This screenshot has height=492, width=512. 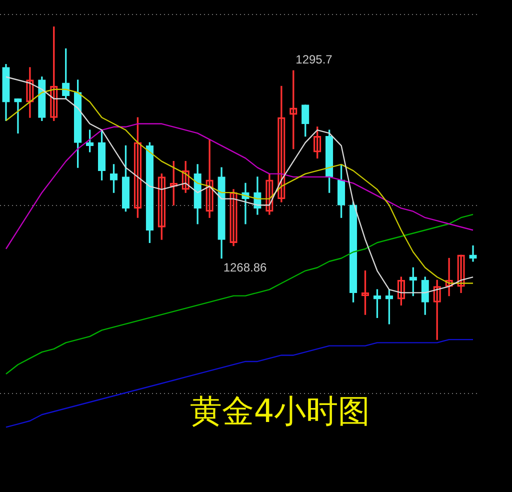 I want to click on annotation: 1295.7, so click(x=314, y=59).